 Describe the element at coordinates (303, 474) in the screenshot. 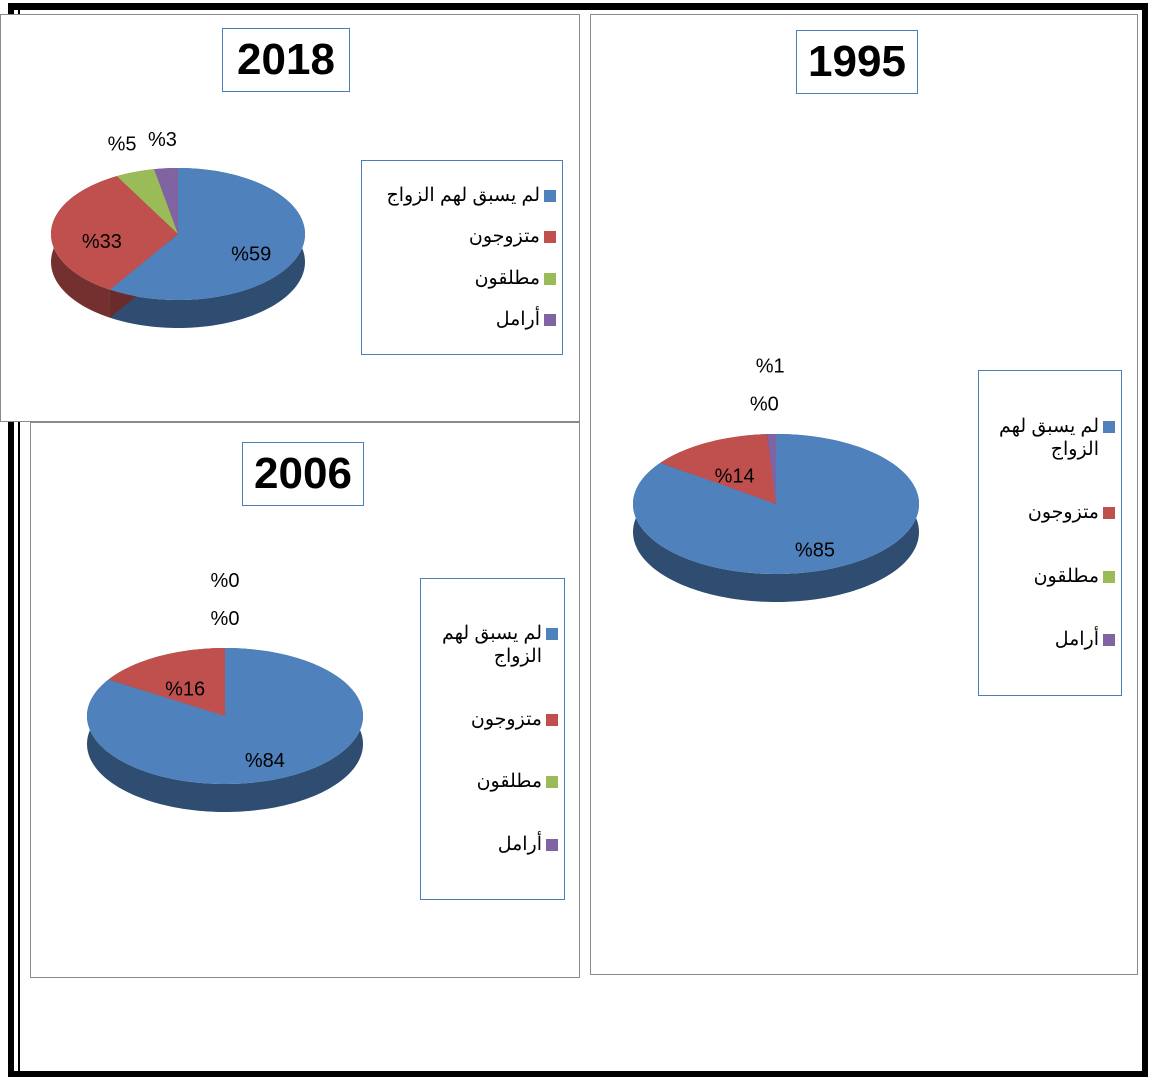

I see `chart-title: 2006` at that location.